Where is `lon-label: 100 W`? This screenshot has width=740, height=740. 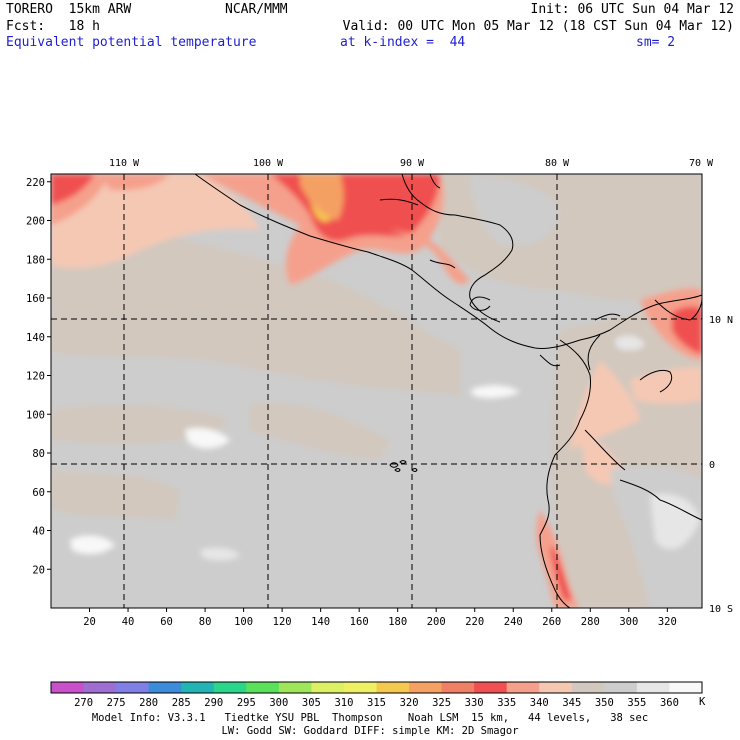
lon-label: 100 W is located at coordinates (268, 163).